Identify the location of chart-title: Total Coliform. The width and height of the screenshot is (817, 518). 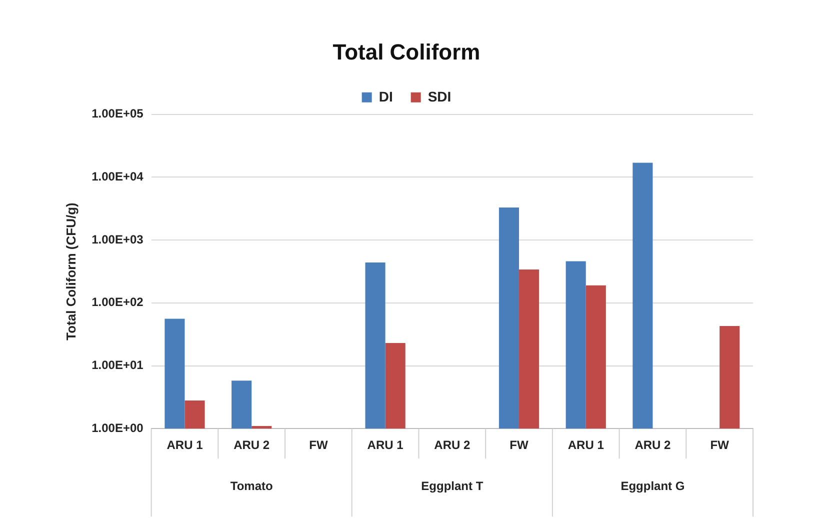
(406, 51).